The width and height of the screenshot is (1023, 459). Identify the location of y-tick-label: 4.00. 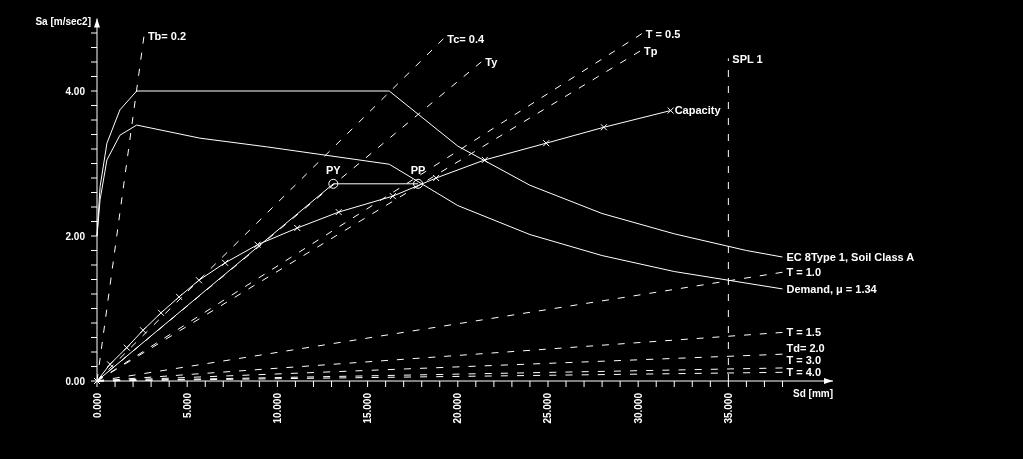
(75, 91).